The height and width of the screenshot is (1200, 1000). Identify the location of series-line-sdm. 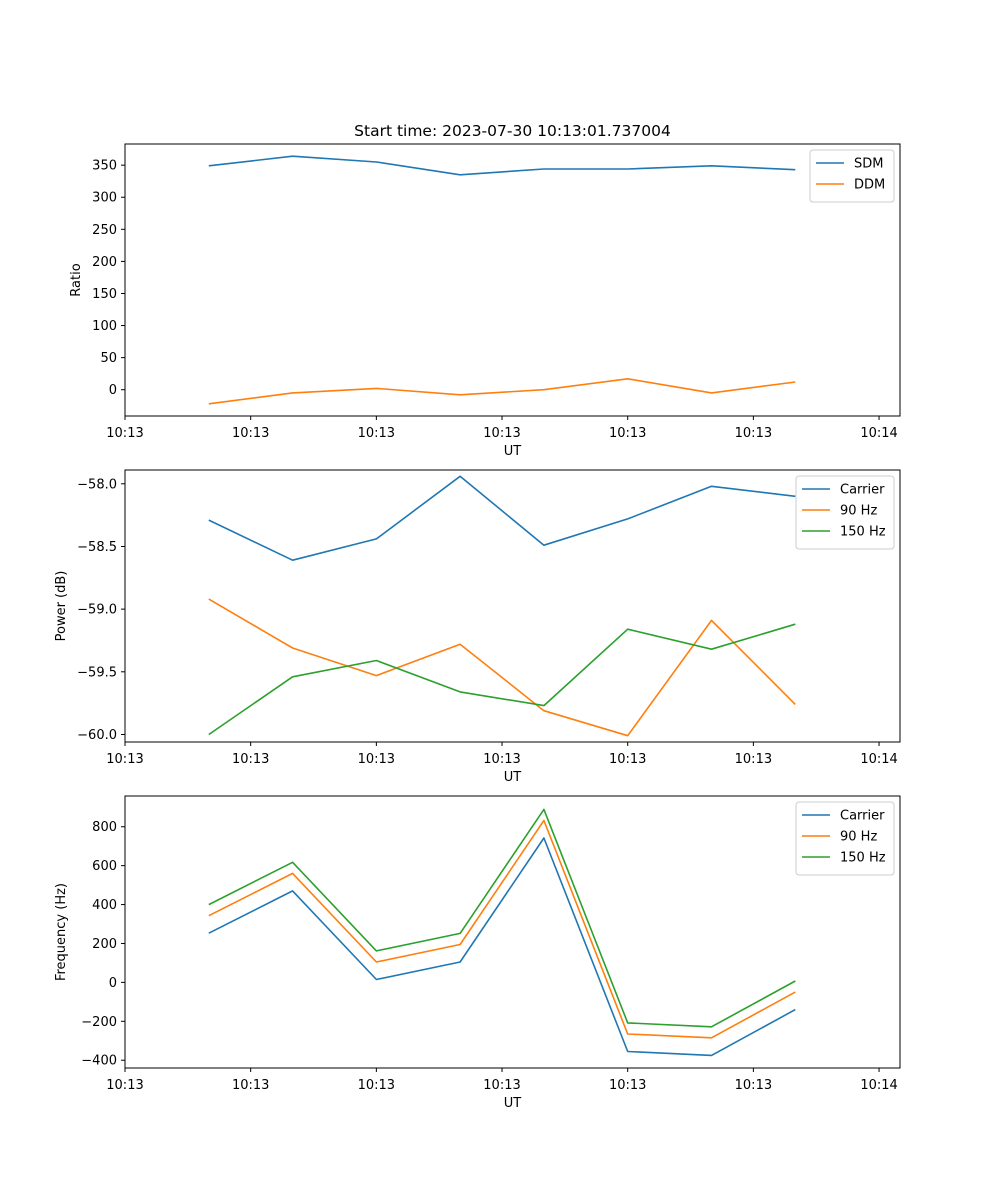
(502, 165).